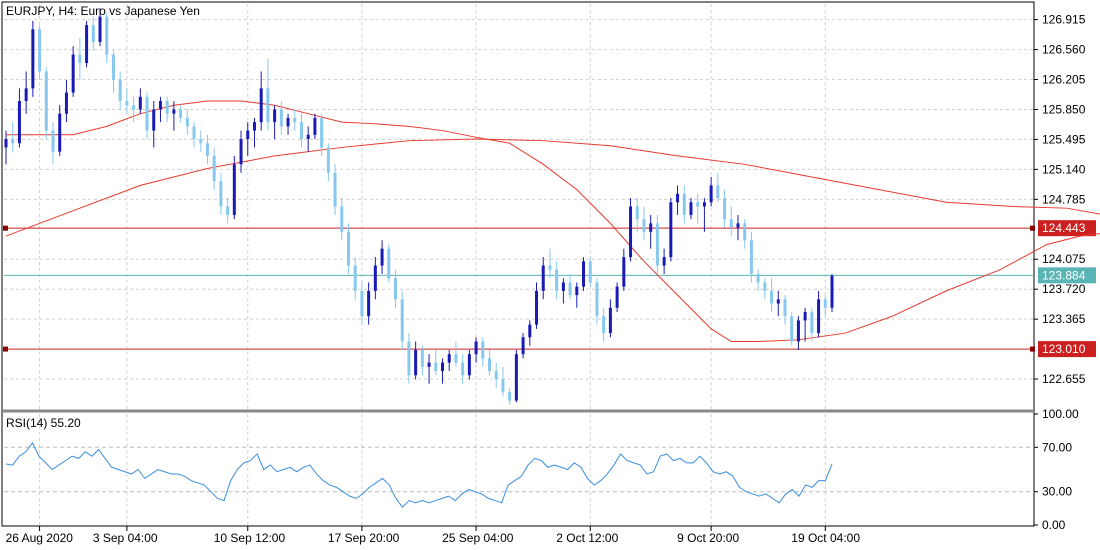 Image resolution: width=1100 pixels, height=550 pixels. What do you see at coordinates (1064, 169) in the screenshot?
I see `y-tick-label: 125.140` at bounding box center [1064, 169].